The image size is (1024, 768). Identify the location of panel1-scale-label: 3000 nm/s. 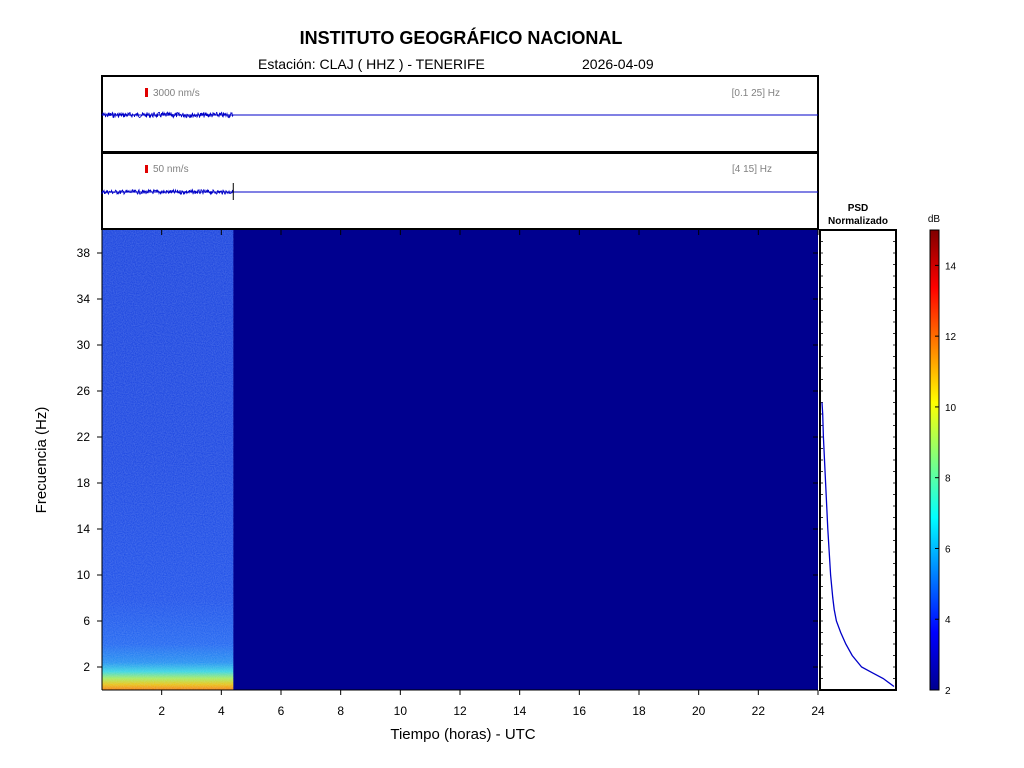
(176, 93).